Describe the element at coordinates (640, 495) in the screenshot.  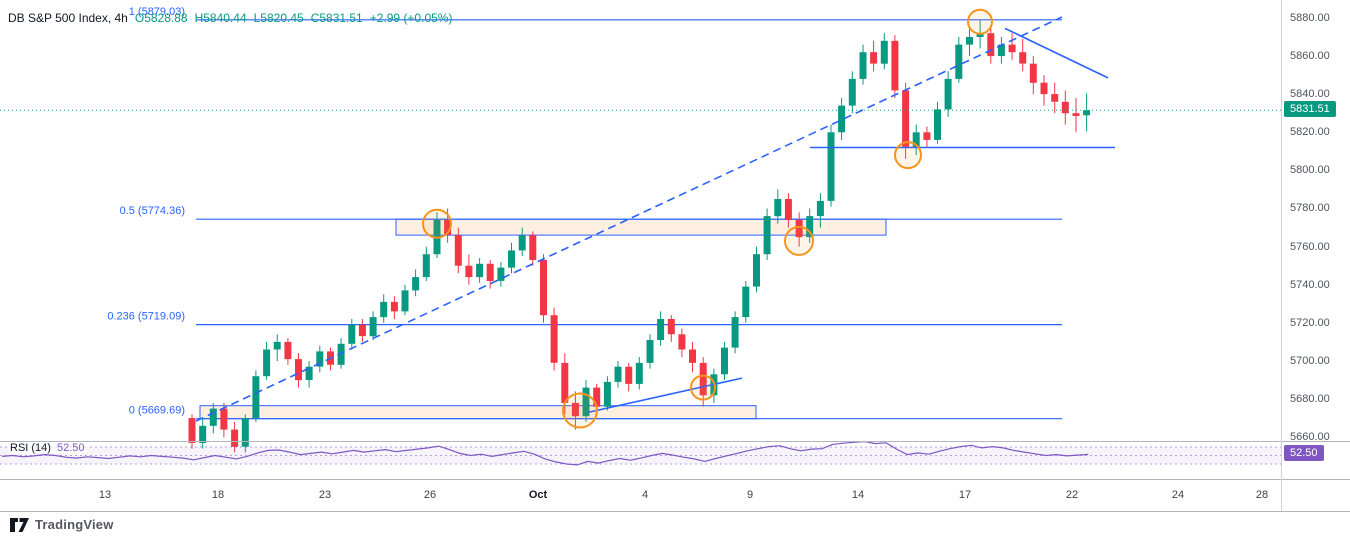
I see `time-axis: 13 18 23 26 Oct 4 9 14 17 22 24 28` at that location.